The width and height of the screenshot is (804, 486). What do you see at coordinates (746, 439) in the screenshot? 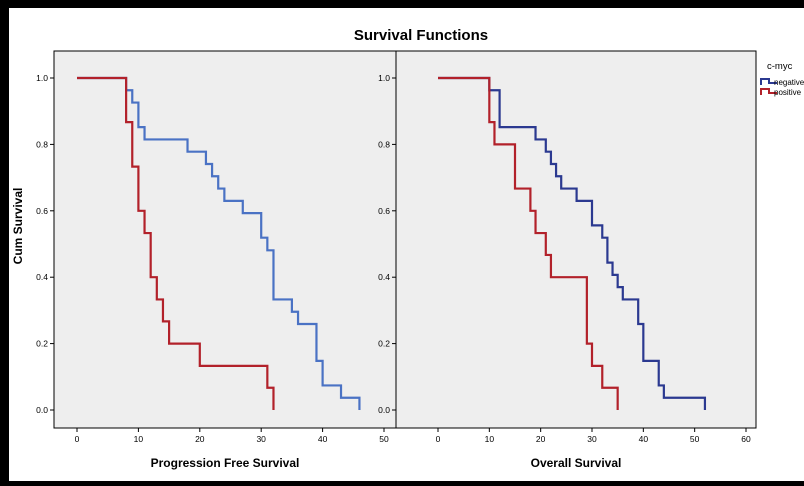
I see `x-tick-label: 60` at bounding box center [746, 439].